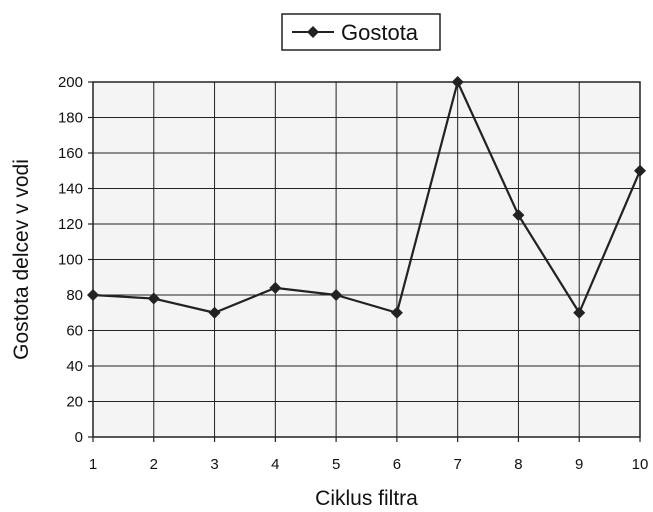  I want to click on y-axis-title: Gostota delcev v vodi, so click(21, 259).